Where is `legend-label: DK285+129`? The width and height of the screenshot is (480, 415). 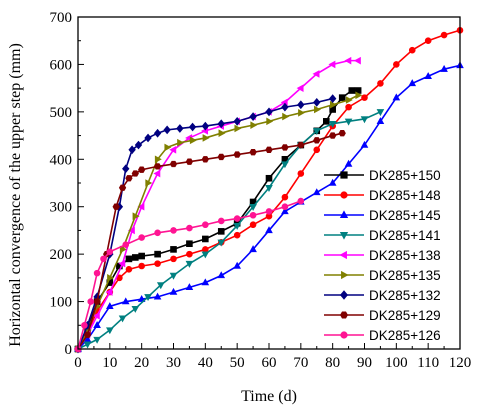 legend-label: DK285+129 is located at coordinates (405, 315).